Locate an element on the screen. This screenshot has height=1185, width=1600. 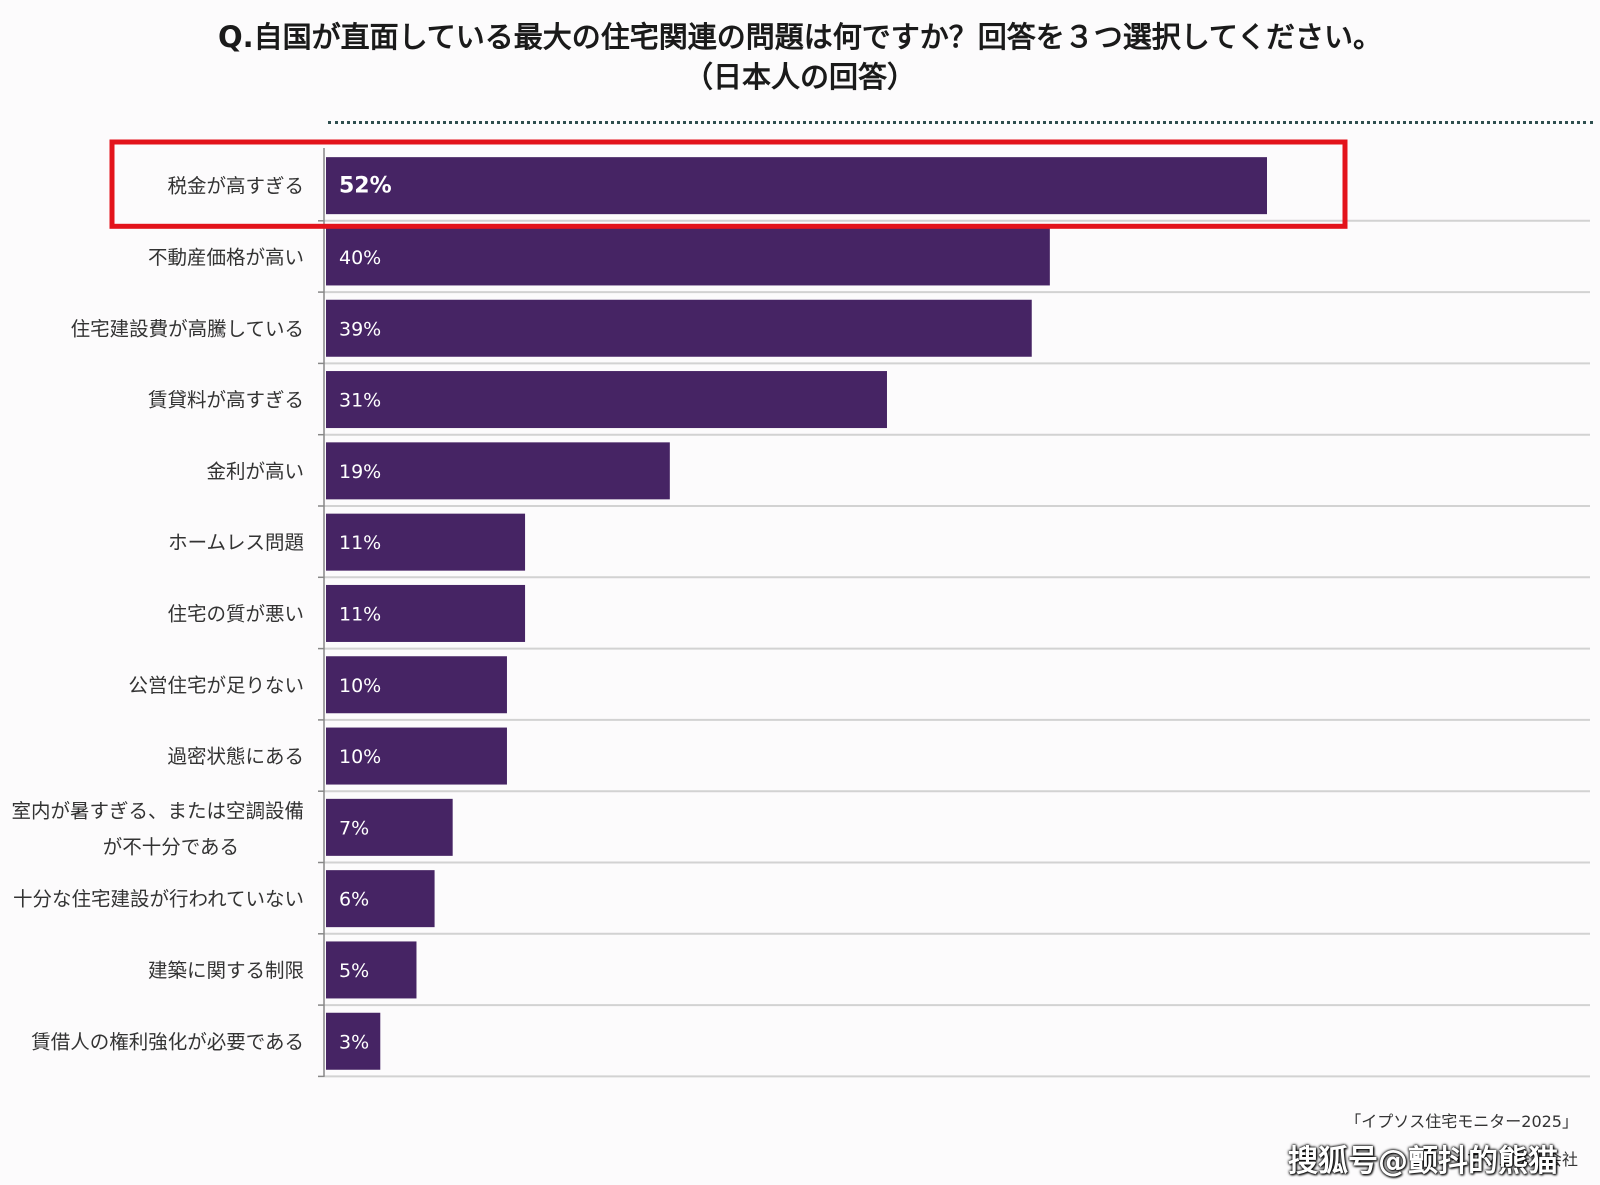
category-label: 公営住宅が足りない is located at coordinates (216, 685).